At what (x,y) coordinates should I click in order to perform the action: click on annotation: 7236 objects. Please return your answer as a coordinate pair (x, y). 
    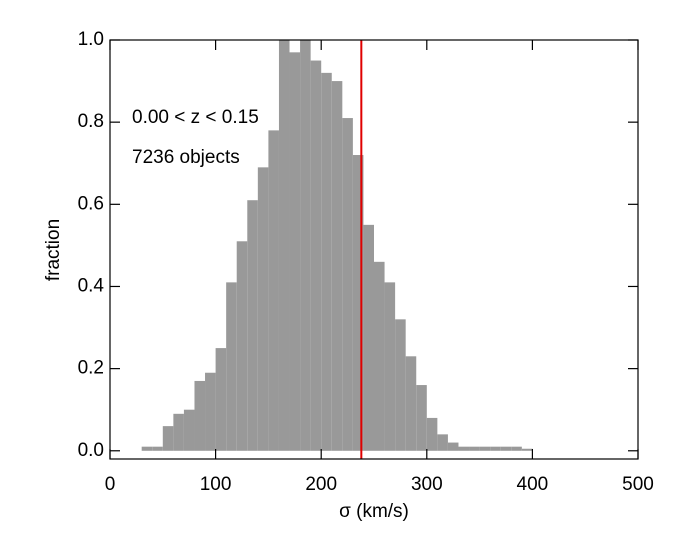
    Looking at the image, I should click on (186, 157).